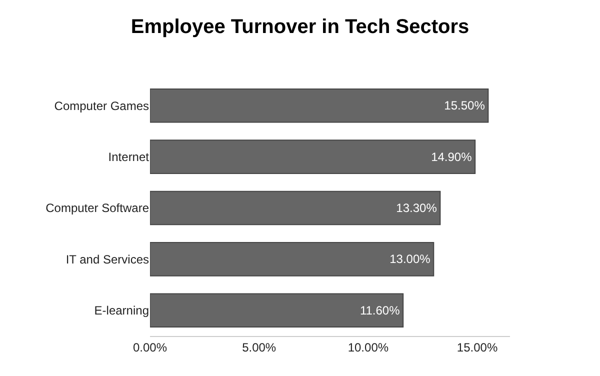 This screenshot has width=600, height=376. What do you see at coordinates (477, 347) in the screenshot?
I see `x-tick-label: 15.00%` at bounding box center [477, 347].